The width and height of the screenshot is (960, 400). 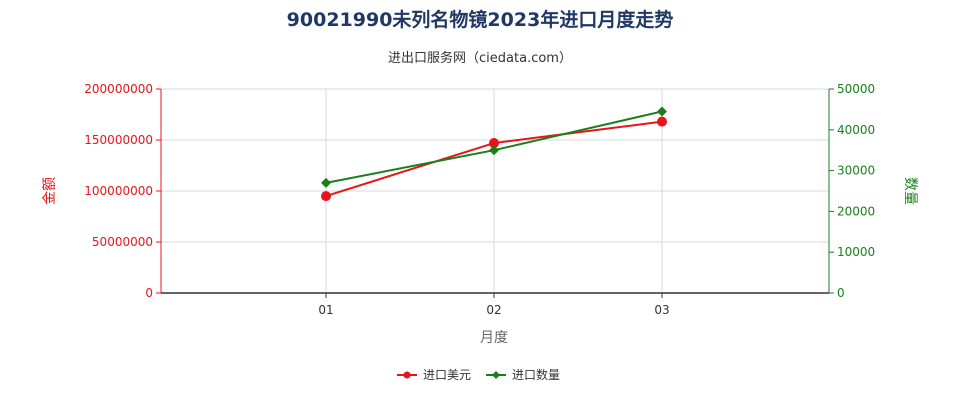 What do you see at coordinates (494, 338) in the screenshot?
I see `x-axis-title: 月度` at bounding box center [494, 338].